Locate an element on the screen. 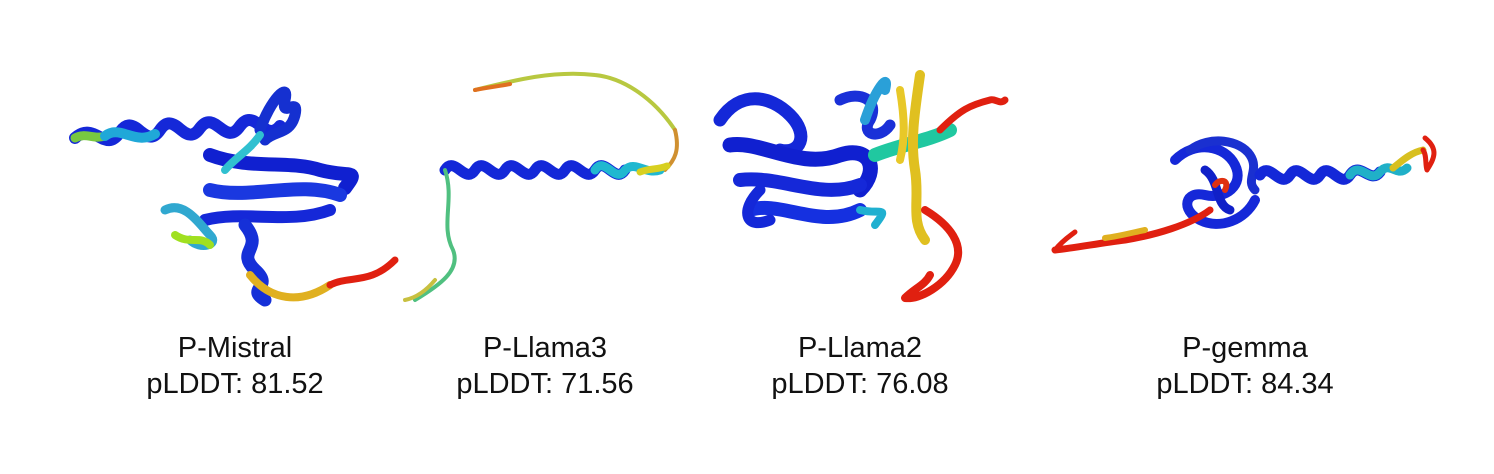 The width and height of the screenshot is (1494, 474). model-name: P-Llama2 is located at coordinates (860, 348).